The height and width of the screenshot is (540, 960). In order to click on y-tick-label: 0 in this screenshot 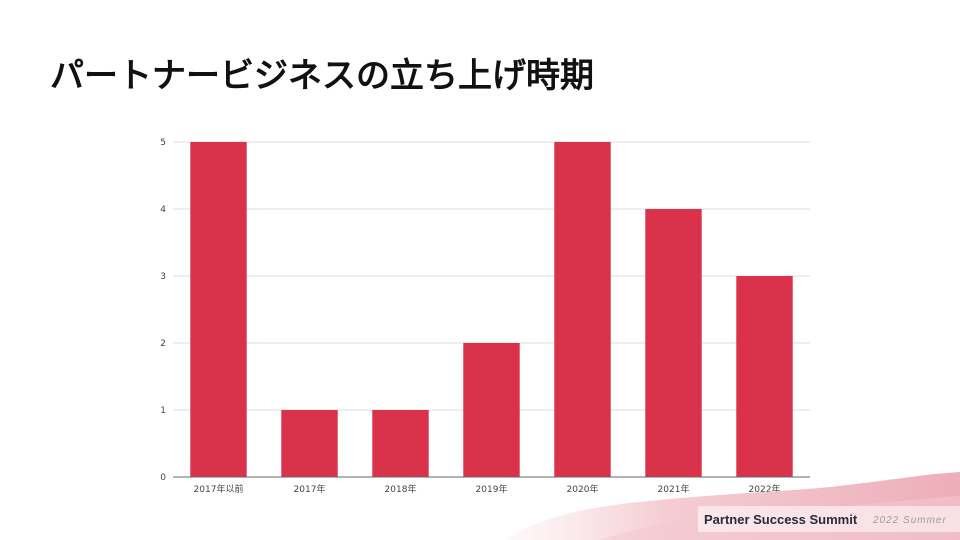, I will do `click(163, 478)`.